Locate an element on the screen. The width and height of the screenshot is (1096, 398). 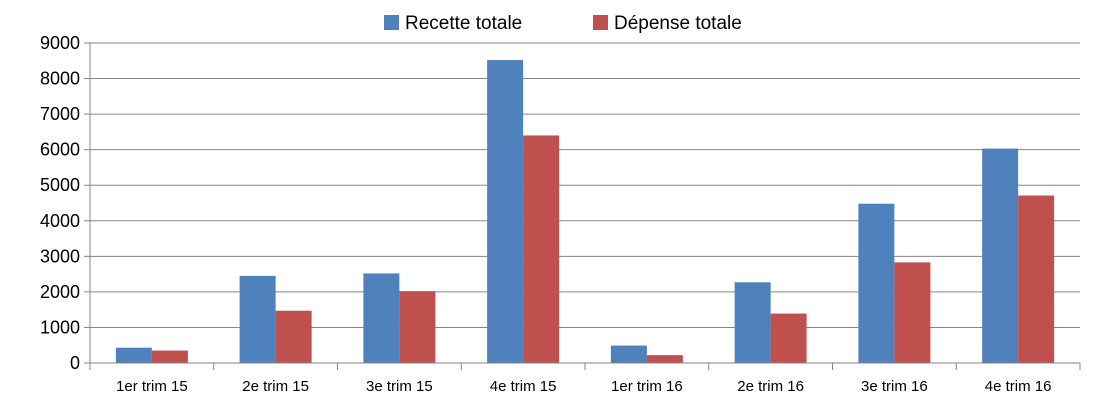
y-tick-label: 6000 is located at coordinates (60, 150).